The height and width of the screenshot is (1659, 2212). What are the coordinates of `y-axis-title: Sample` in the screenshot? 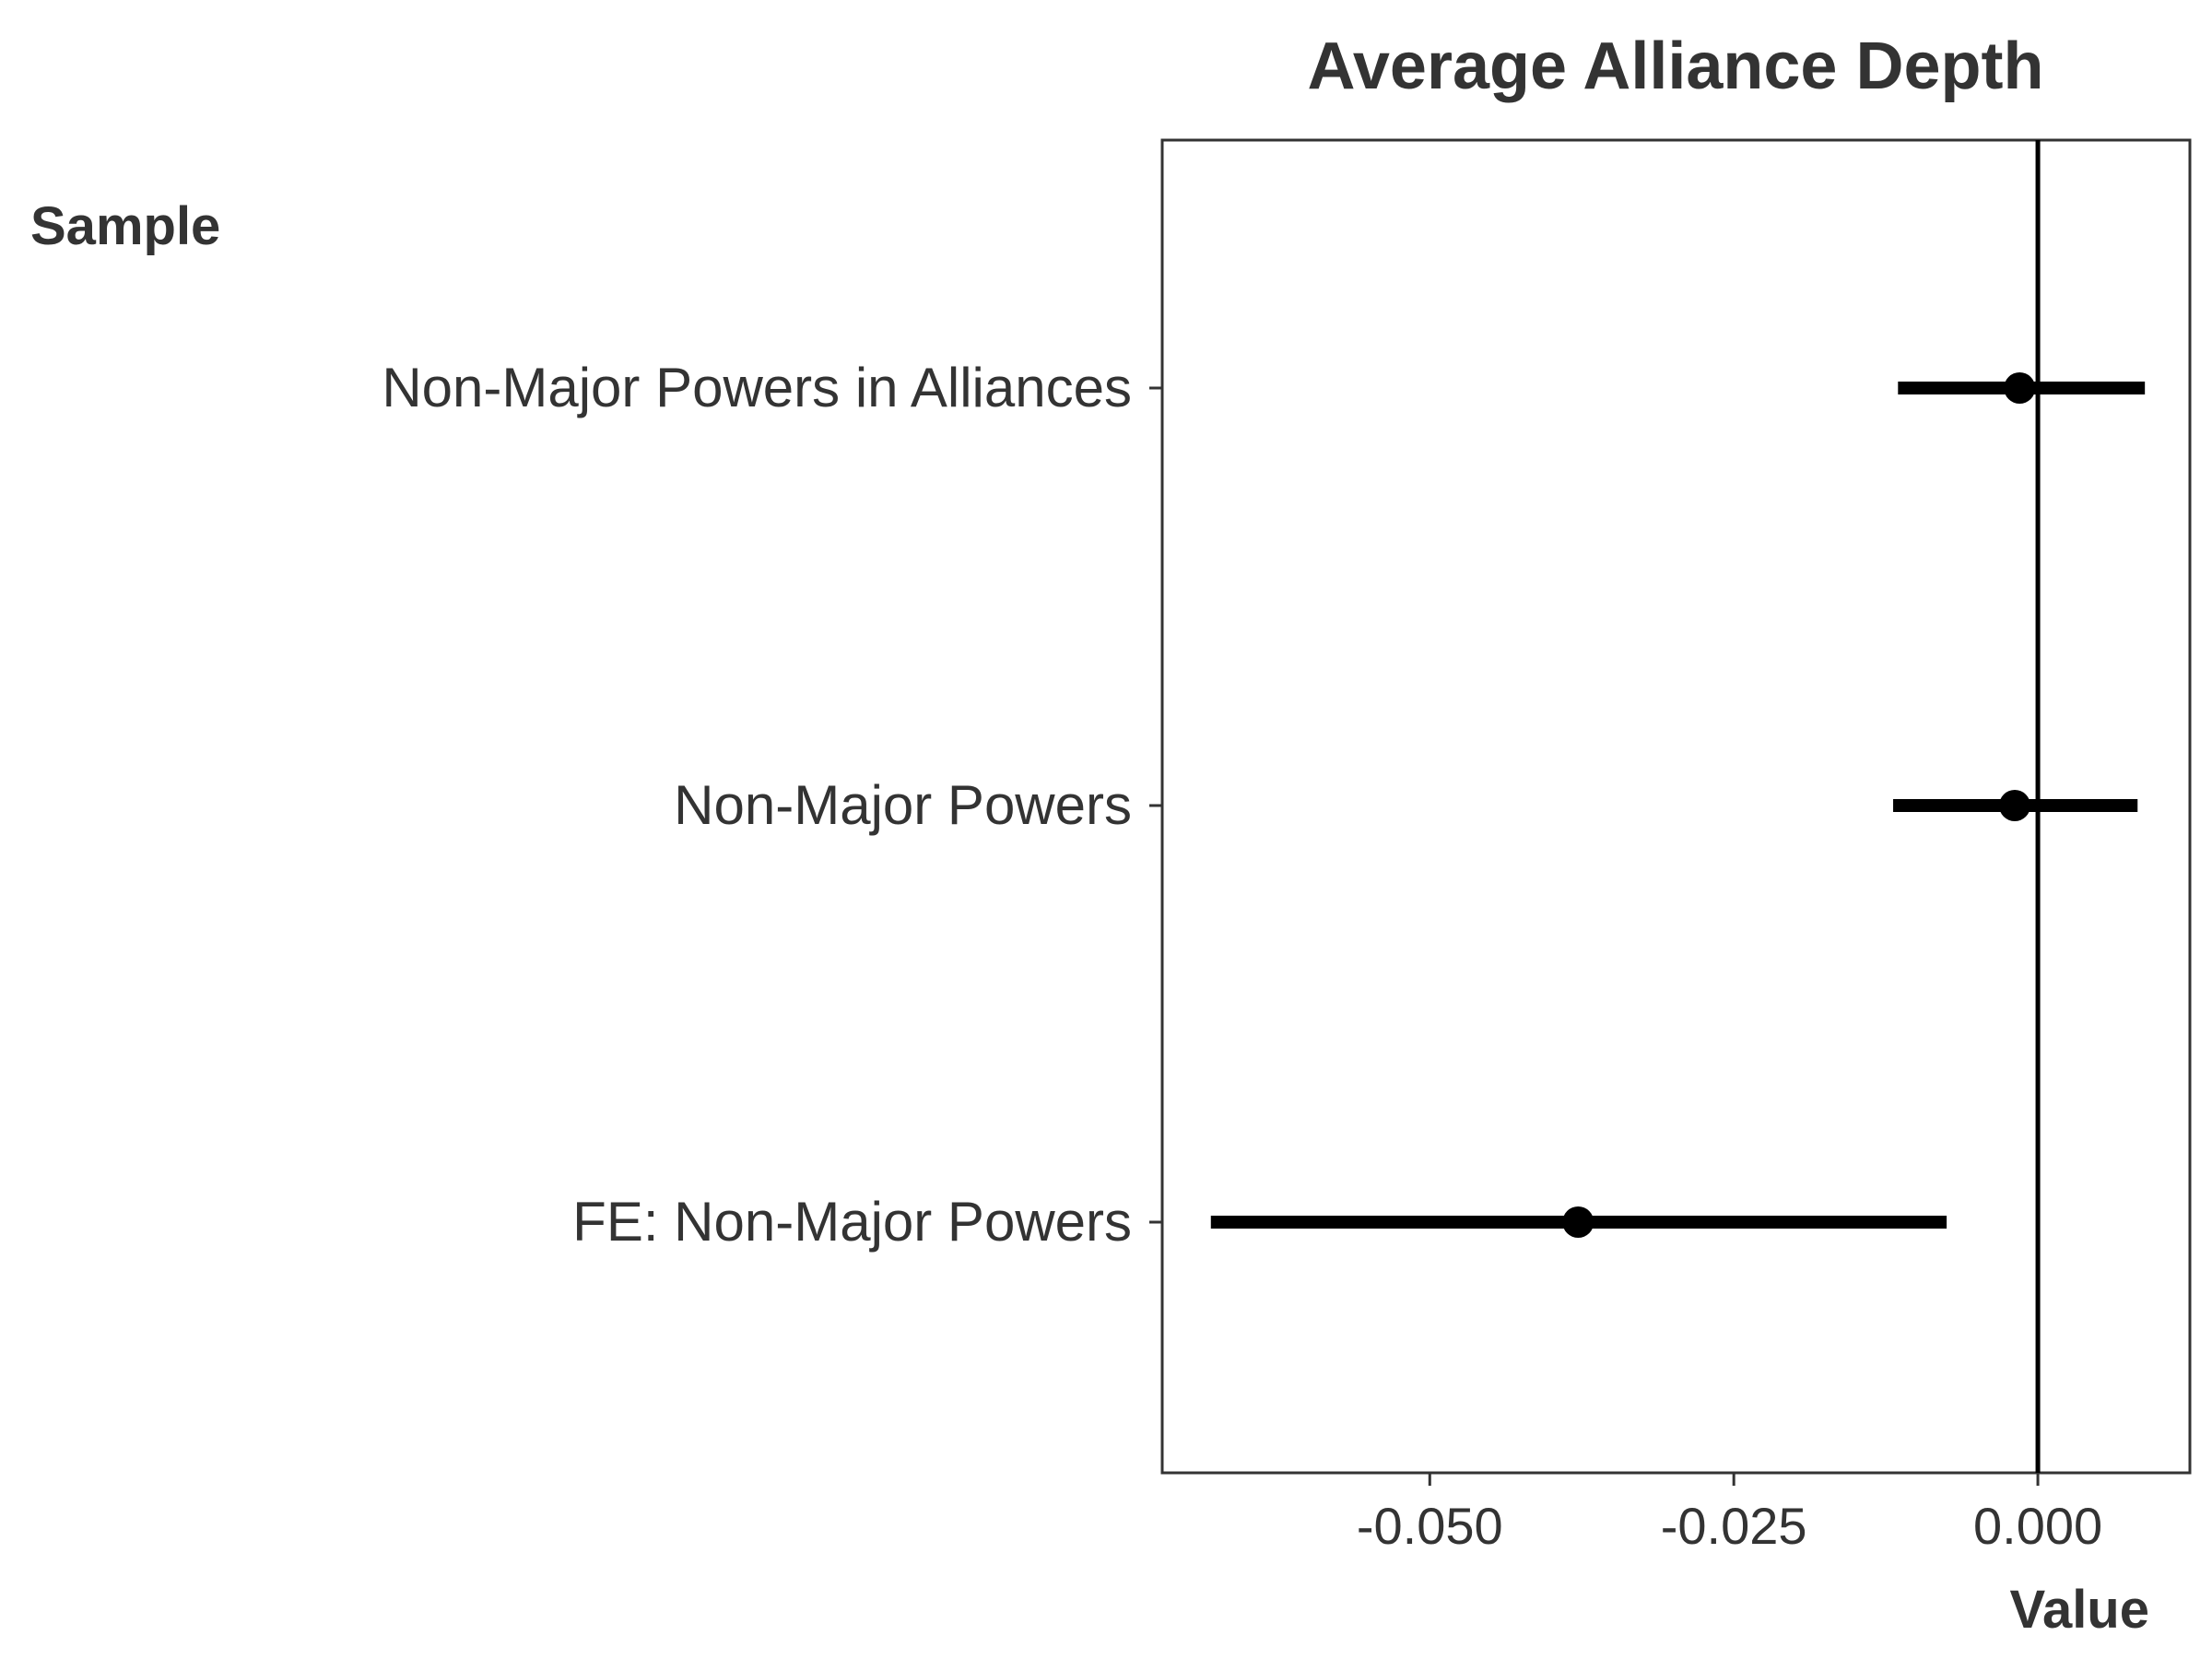 It's located at (125, 226).